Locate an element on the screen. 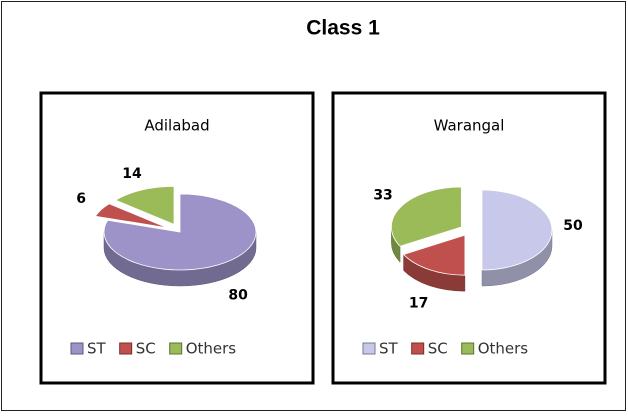 The image size is (628, 417). data-label: 17 is located at coordinates (418, 304).